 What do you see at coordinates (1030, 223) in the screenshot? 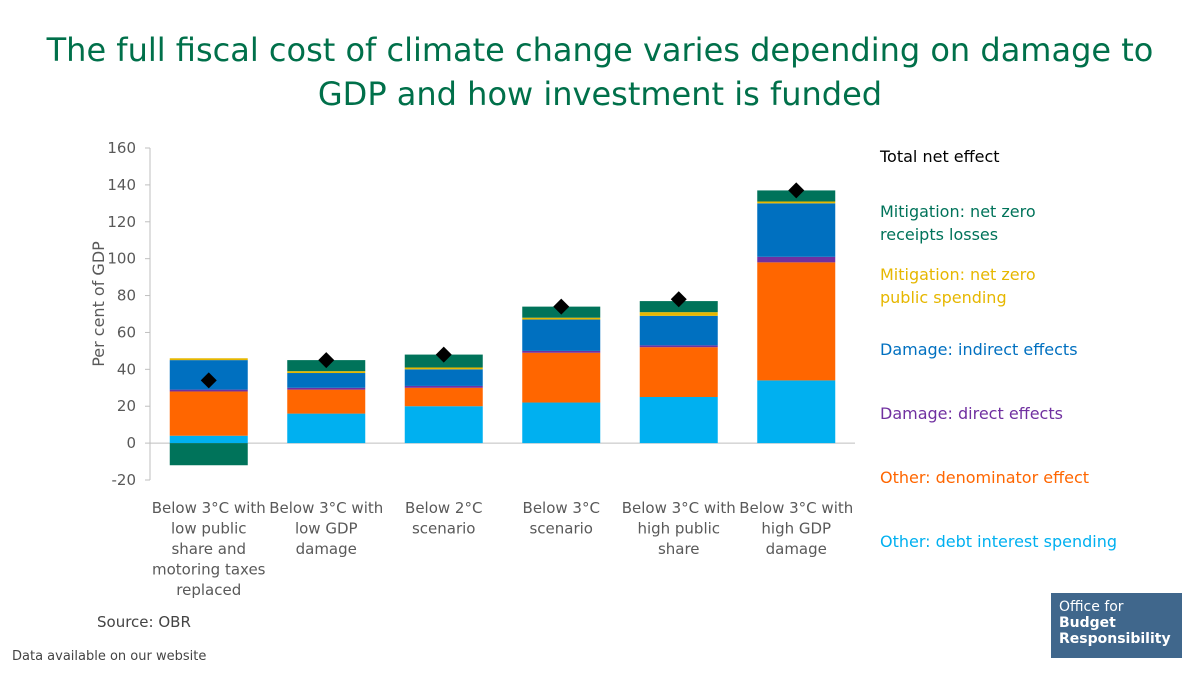
I see `legend-item: Mitigation: net zero receipts losses` at bounding box center [1030, 223].